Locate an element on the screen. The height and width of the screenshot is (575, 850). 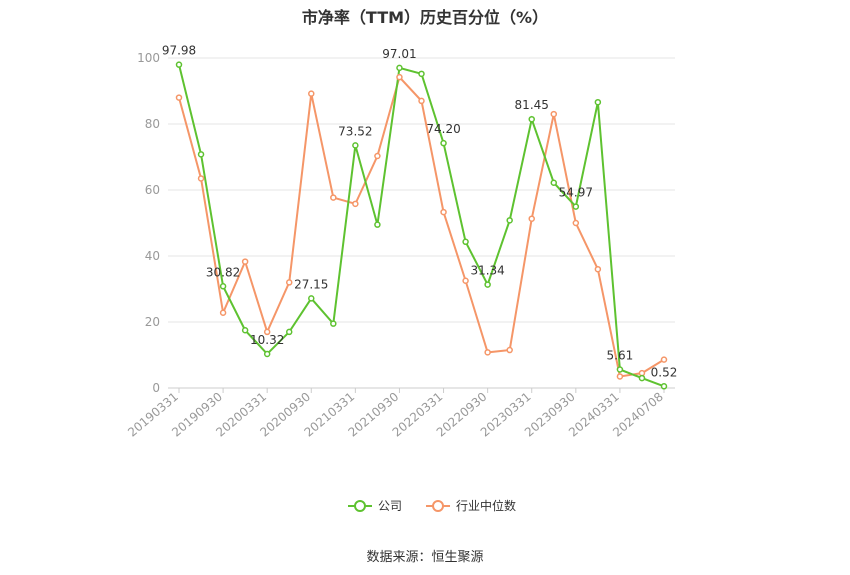
legend: 公司 行业中位数 is located at coordinates (432, 505).